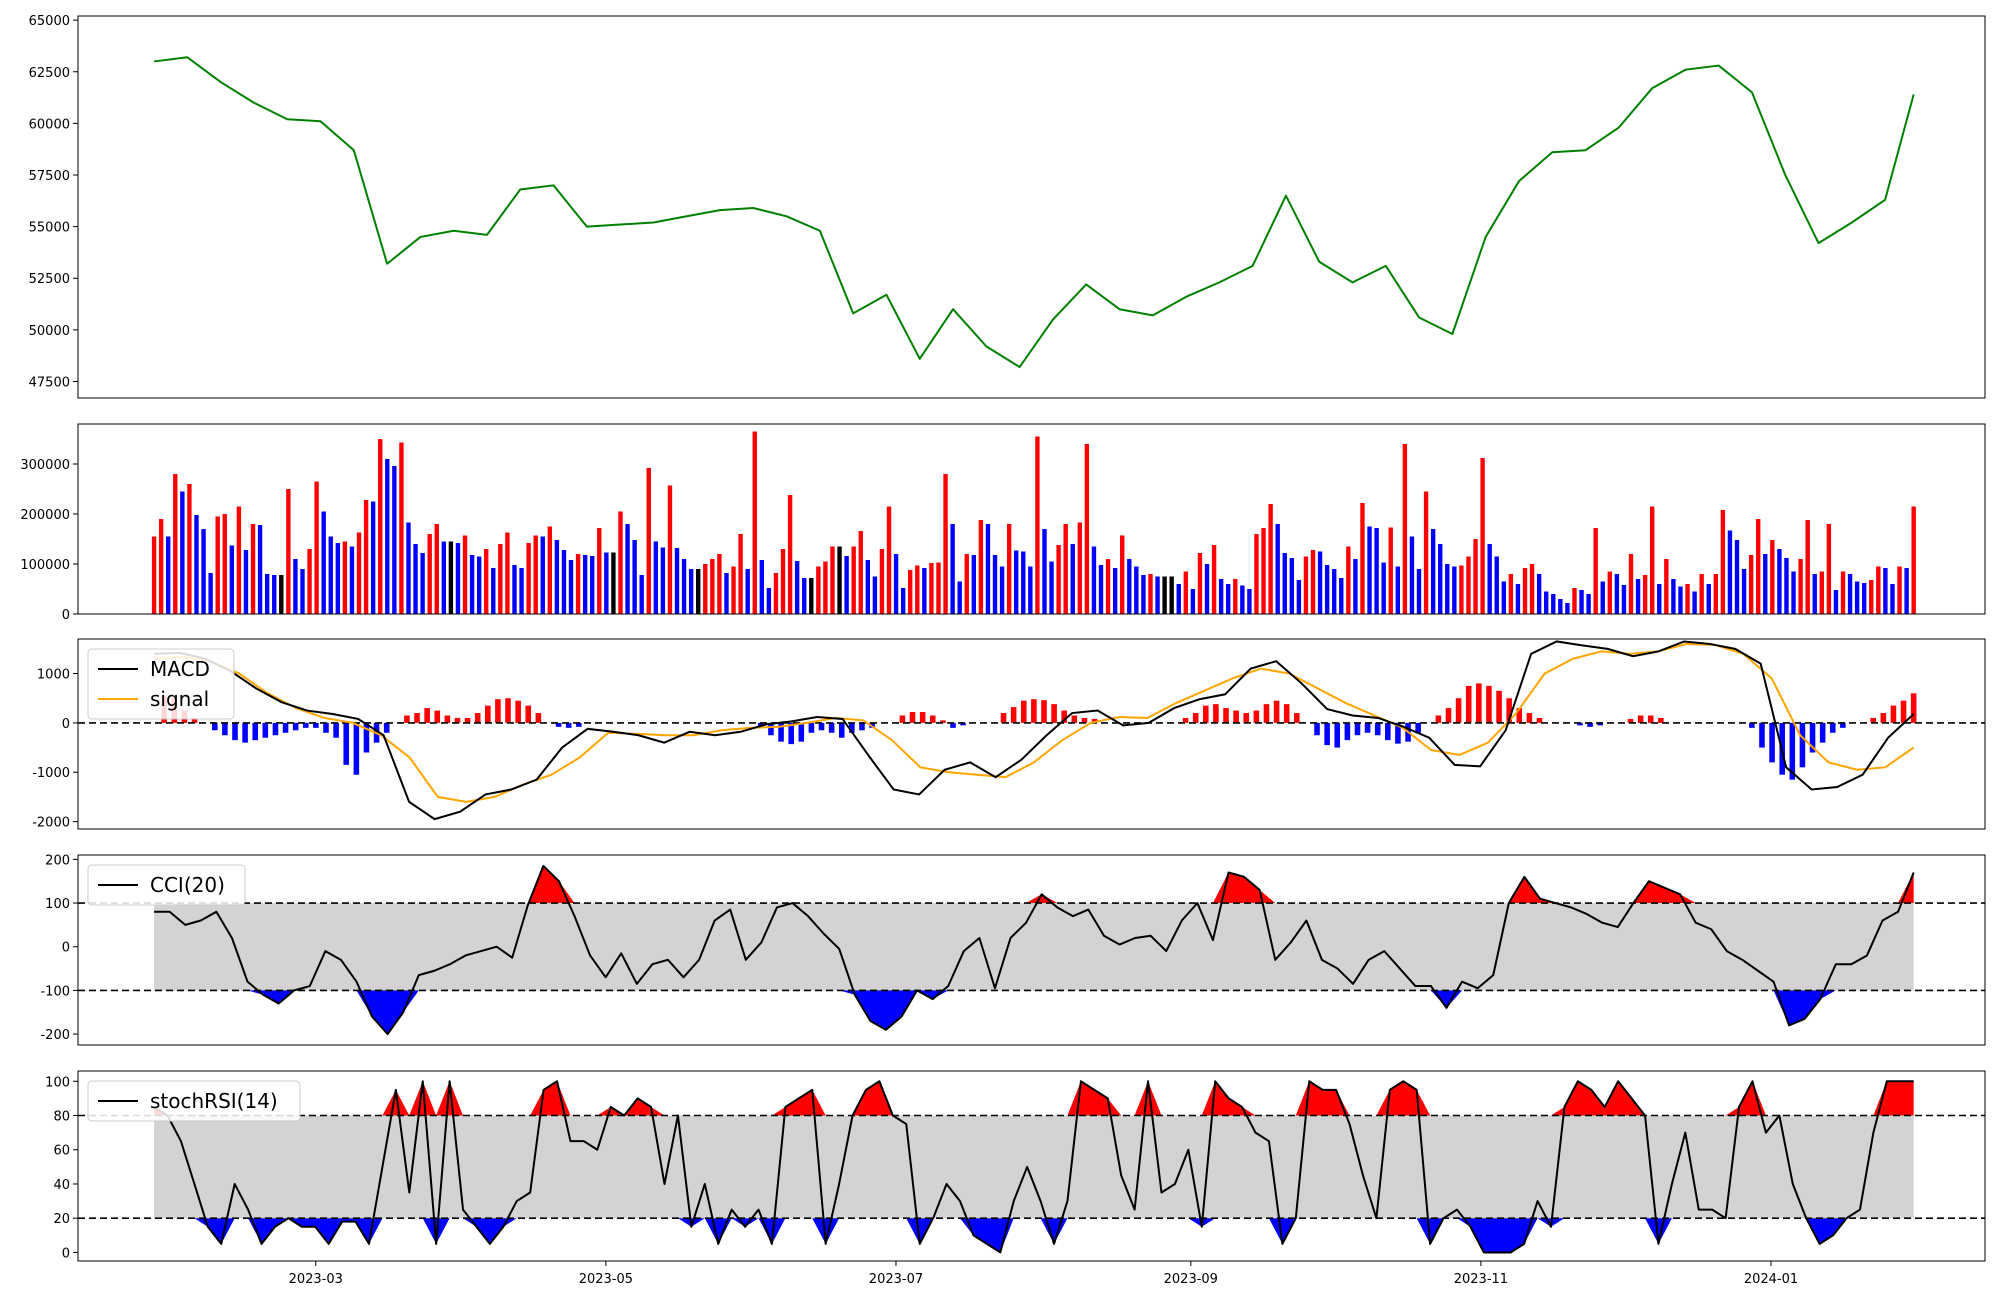 This screenshot has height=1300, width=2000. What do you see at coordinates (61, 1151) in the screenshot?
I see `y-tick-label: 60` at bounding box center [61, 1151].